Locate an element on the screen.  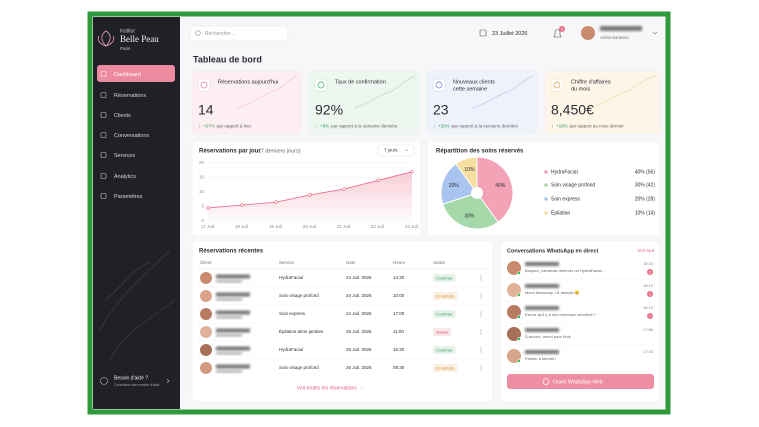
message-preview: Parfait, à bientôt ! is located at coordinates (540, 358).